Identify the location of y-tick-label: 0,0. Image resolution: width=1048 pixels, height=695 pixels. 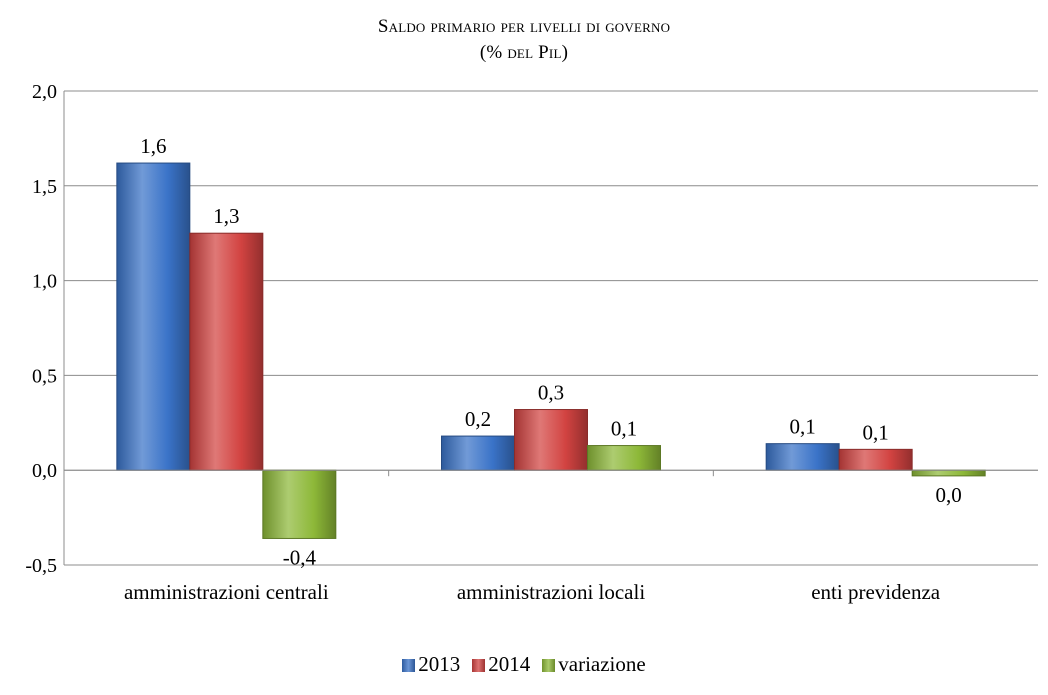
(44, 471).